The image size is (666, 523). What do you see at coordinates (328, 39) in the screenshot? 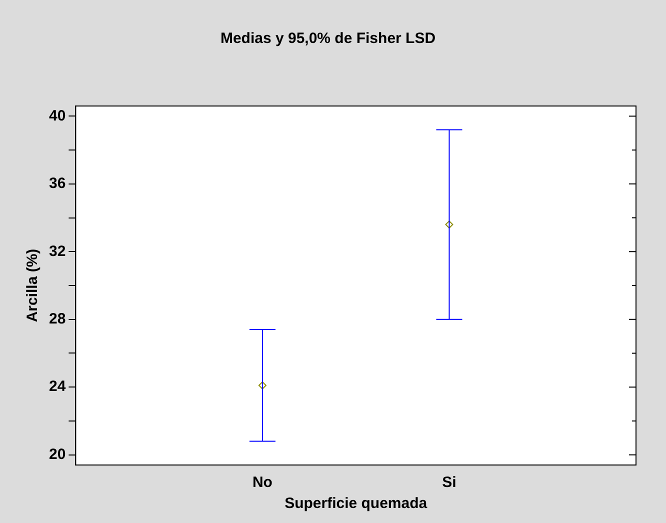
I see `chart-title: Medias y 95,0% de Fisher LSD` at bounding box center [328, 39].